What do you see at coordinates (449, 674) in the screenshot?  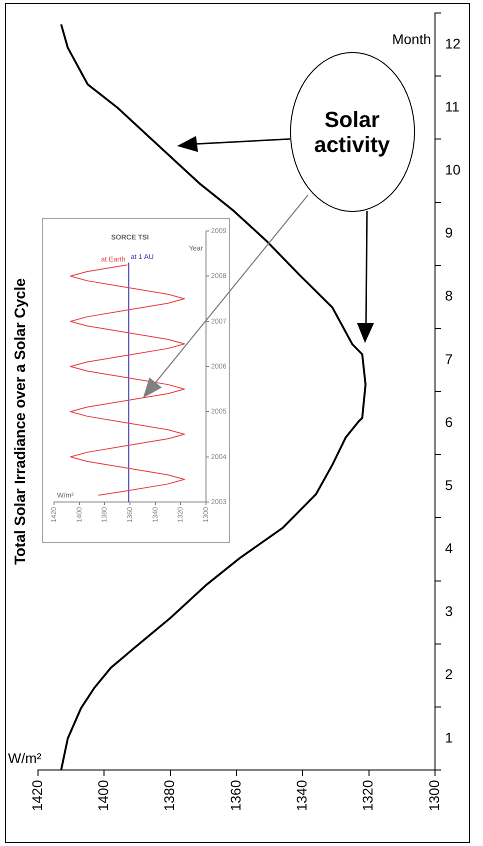 I see `y-tick-label: 2` at bounding box center [449, 674].